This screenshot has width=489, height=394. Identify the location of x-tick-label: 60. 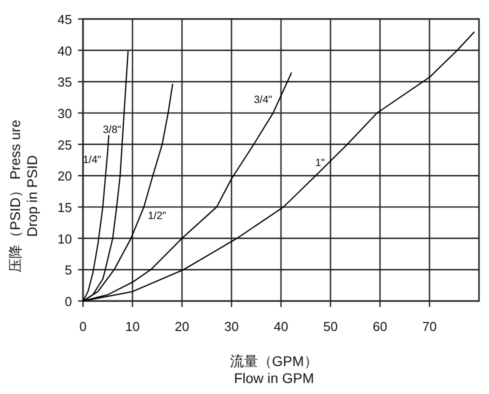
(380, 326).